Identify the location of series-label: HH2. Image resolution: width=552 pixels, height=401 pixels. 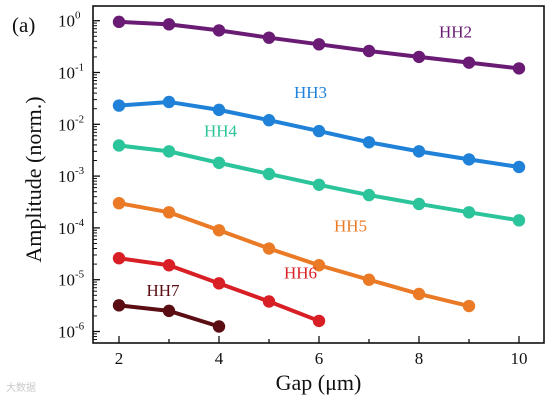
(455, 32).